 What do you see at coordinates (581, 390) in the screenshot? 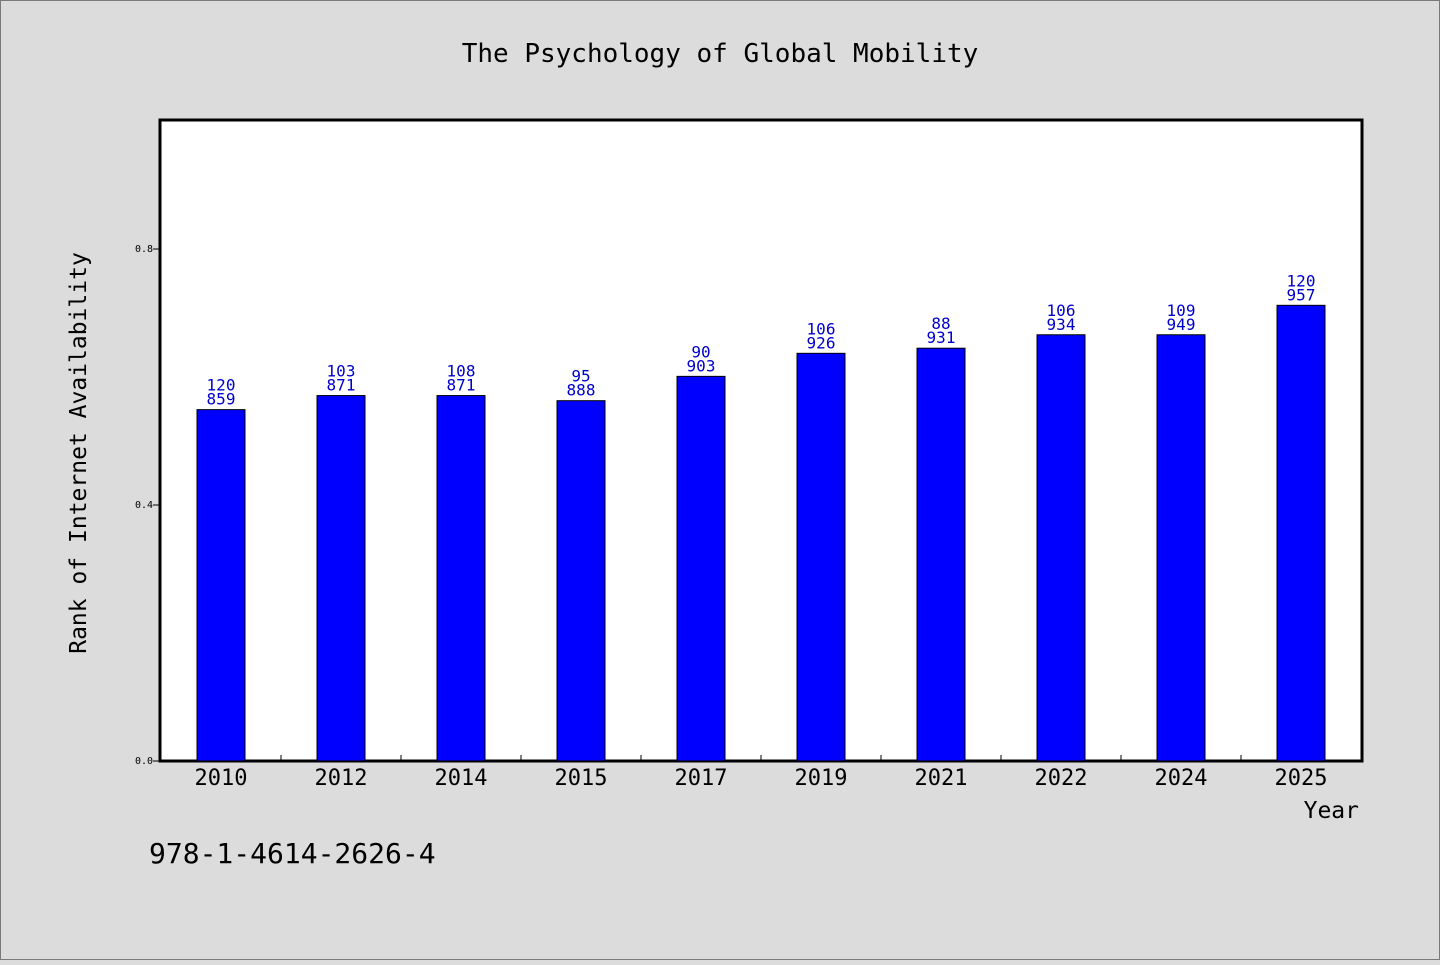
I see `bar-label-bottom: 888` at bounding box center [581, 390].